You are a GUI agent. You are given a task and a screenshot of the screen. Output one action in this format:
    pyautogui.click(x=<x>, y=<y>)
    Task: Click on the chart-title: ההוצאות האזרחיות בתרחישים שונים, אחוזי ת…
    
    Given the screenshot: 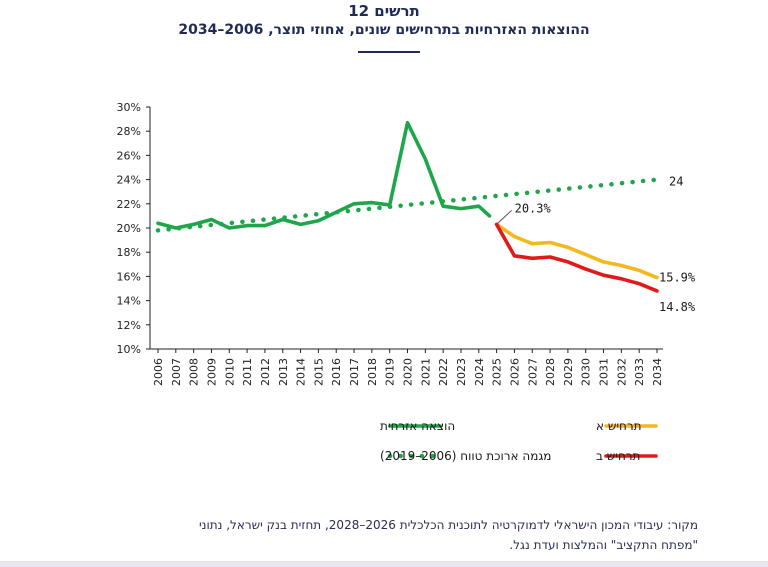 What is the action you would take?
    pyautogui.click(x=384, y=30)
    